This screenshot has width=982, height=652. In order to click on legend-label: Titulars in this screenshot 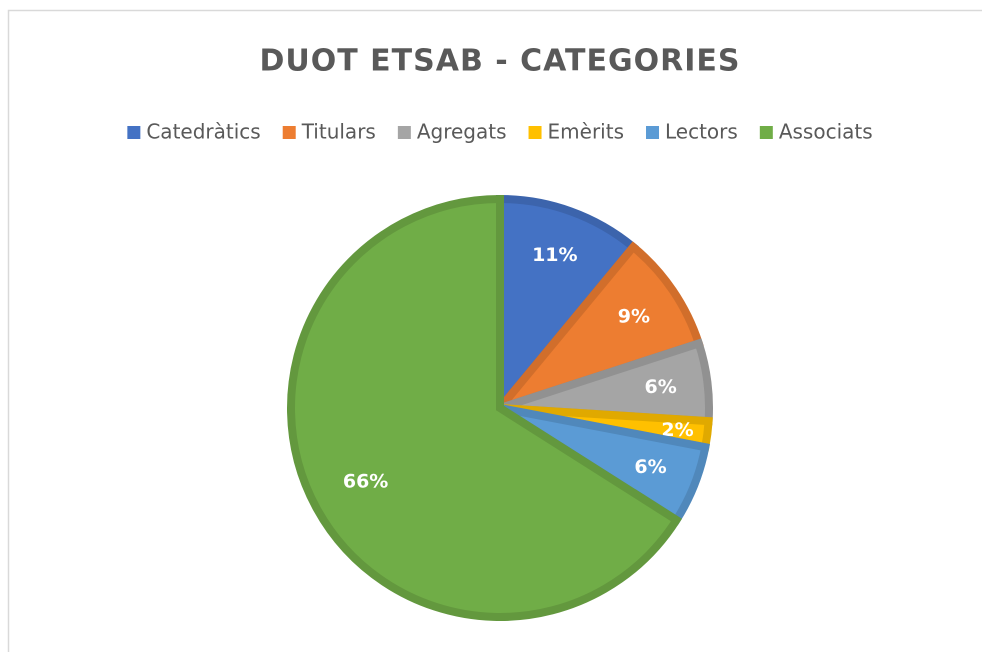, I will do `click(338, 132)`.